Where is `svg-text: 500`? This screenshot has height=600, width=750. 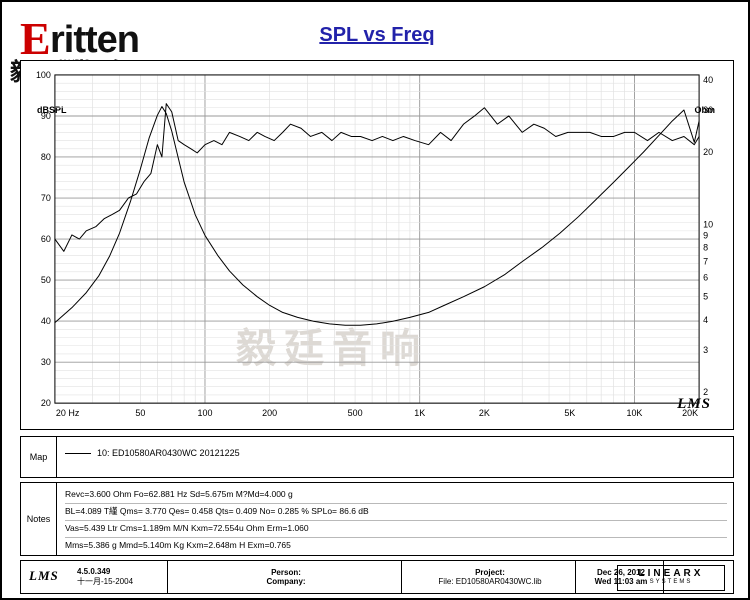
svg-text: 500 is located at coordinates (355, 413).